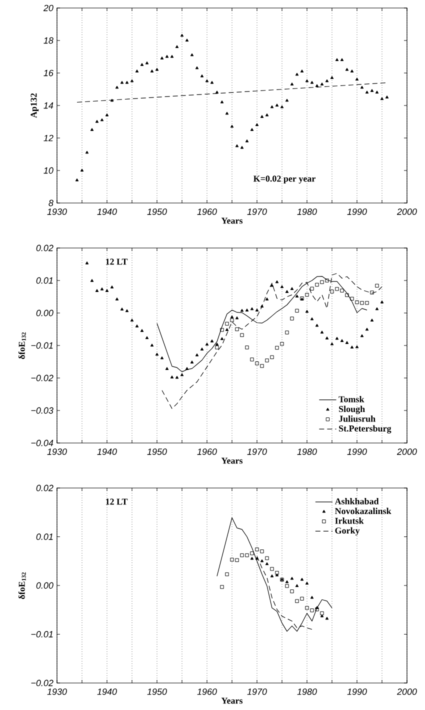 The height and width of the screenshot is (710, 425). What do you see at coordinates (51, 203) in the screenshot?
I see `y-tick-label: 8` at bounding box center [51, 203].